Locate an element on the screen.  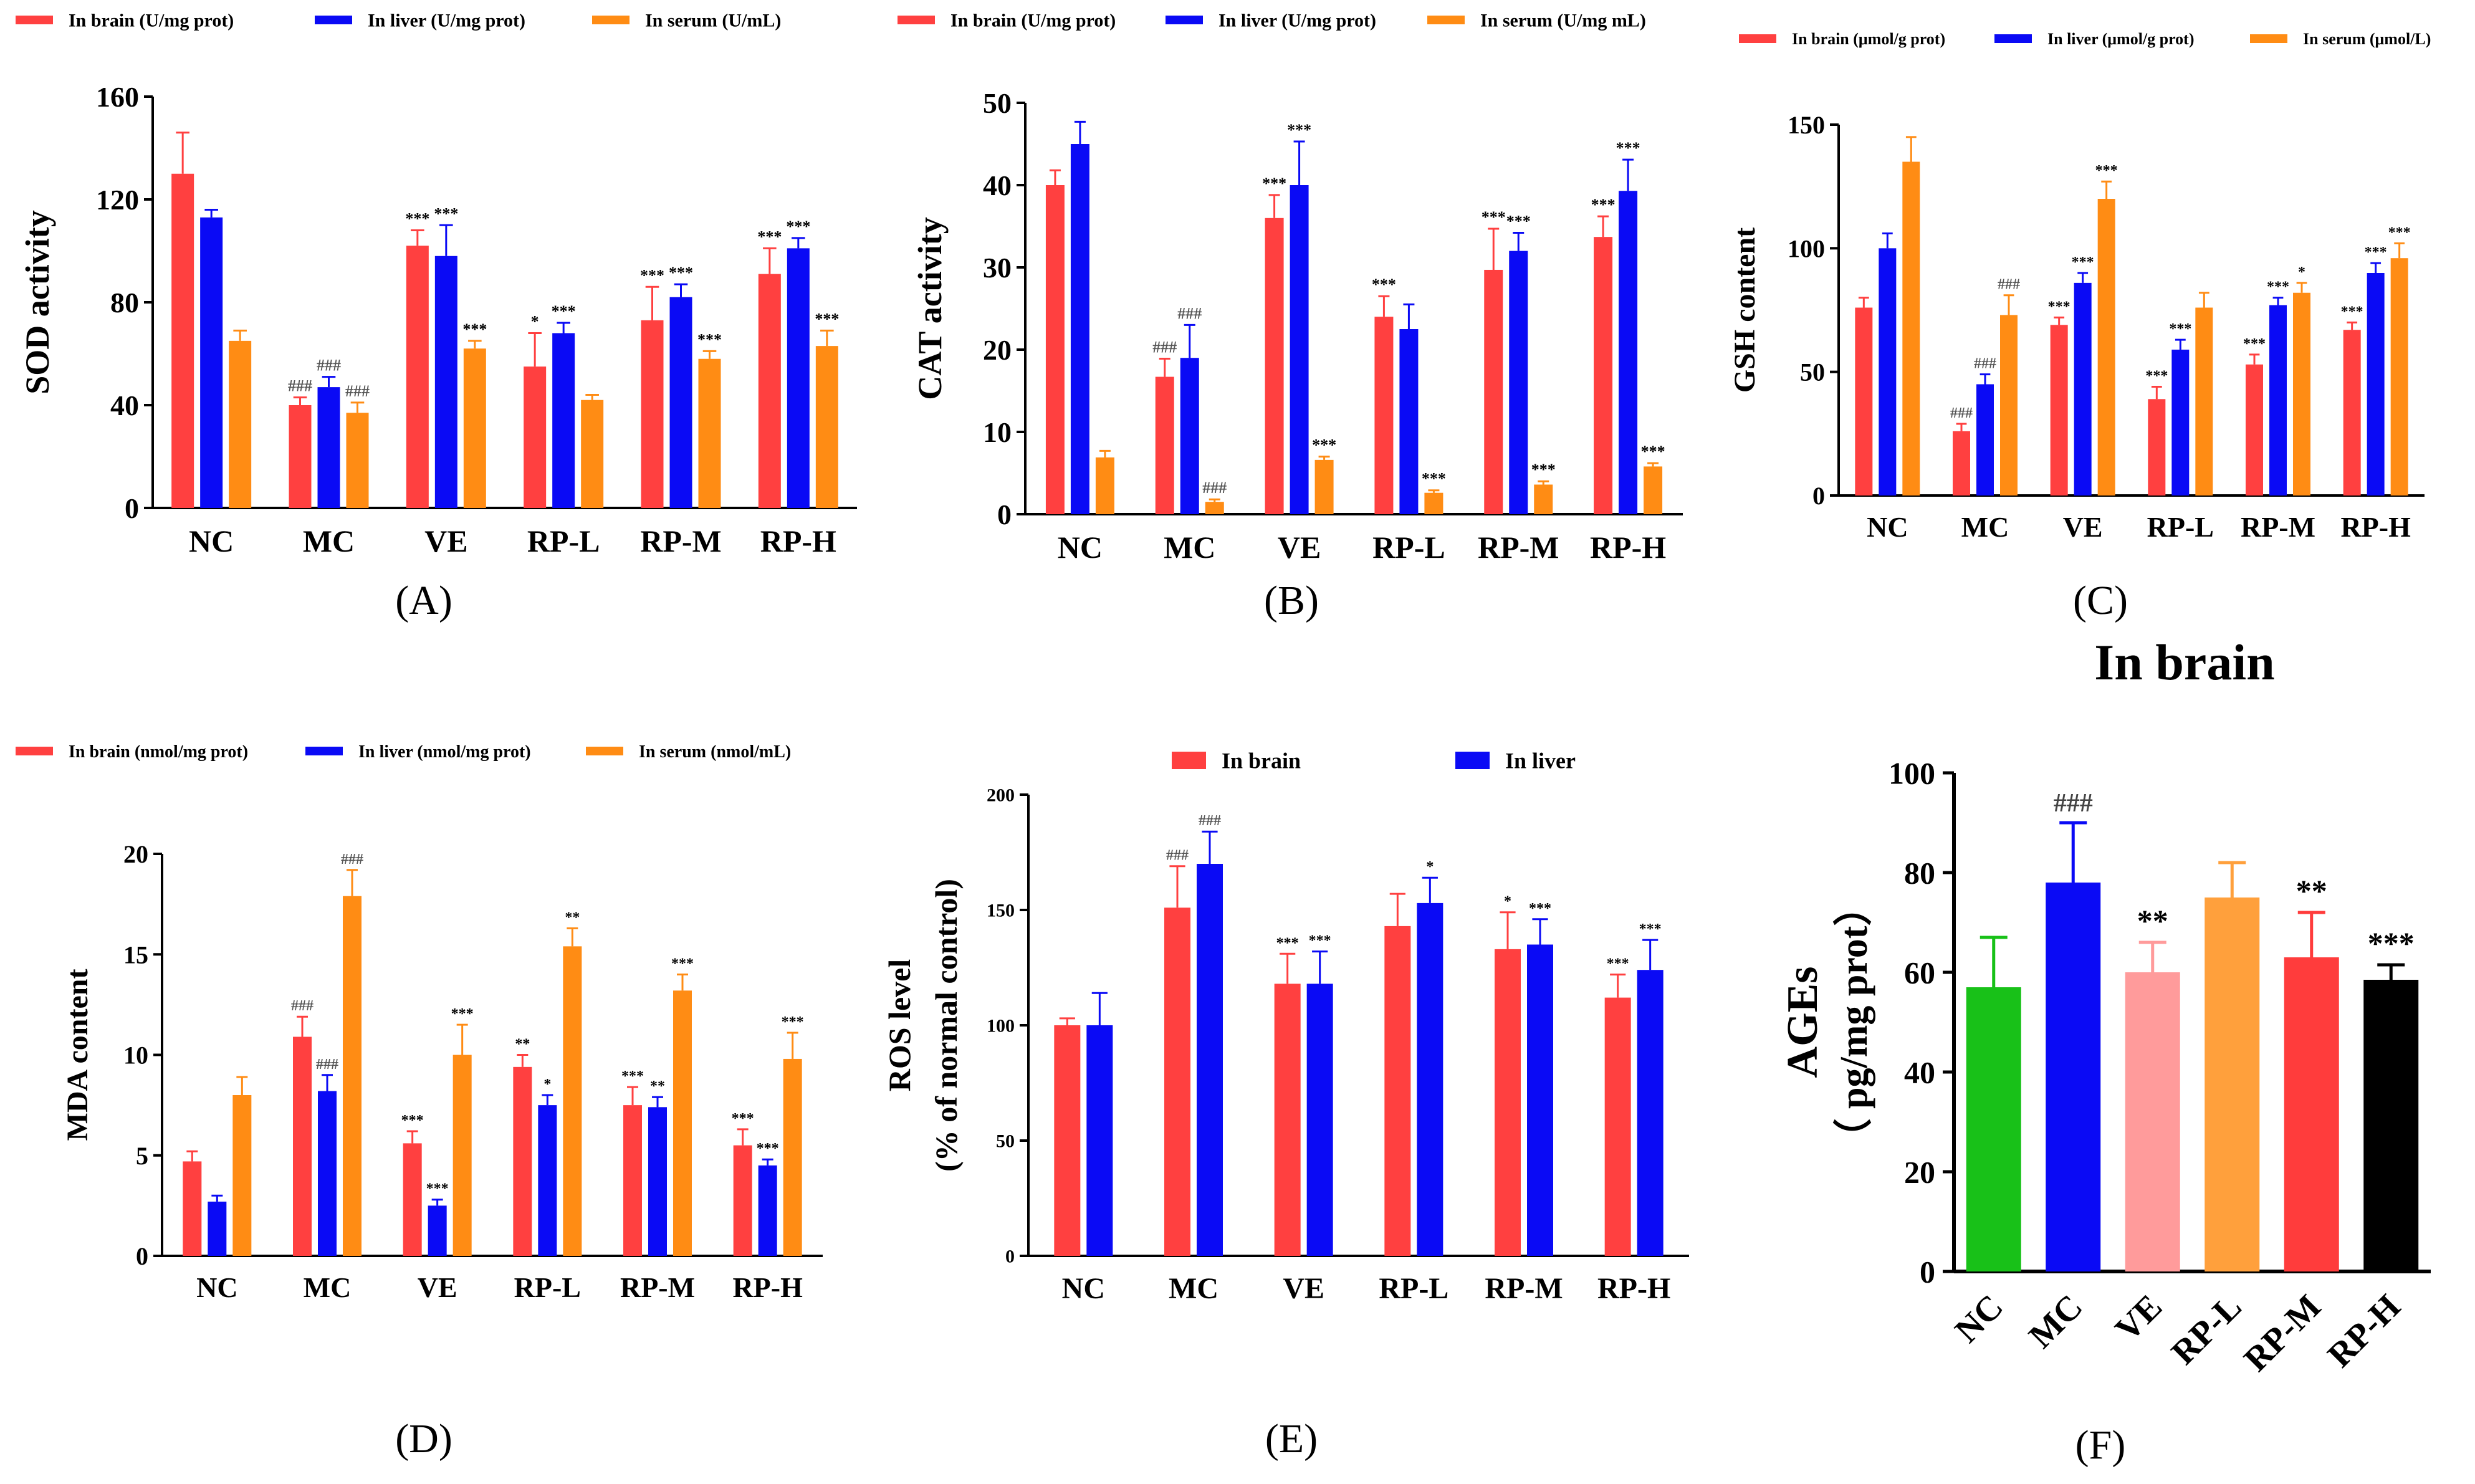
y-axis-title: AGEs is located at coordinates (1803, 1022).